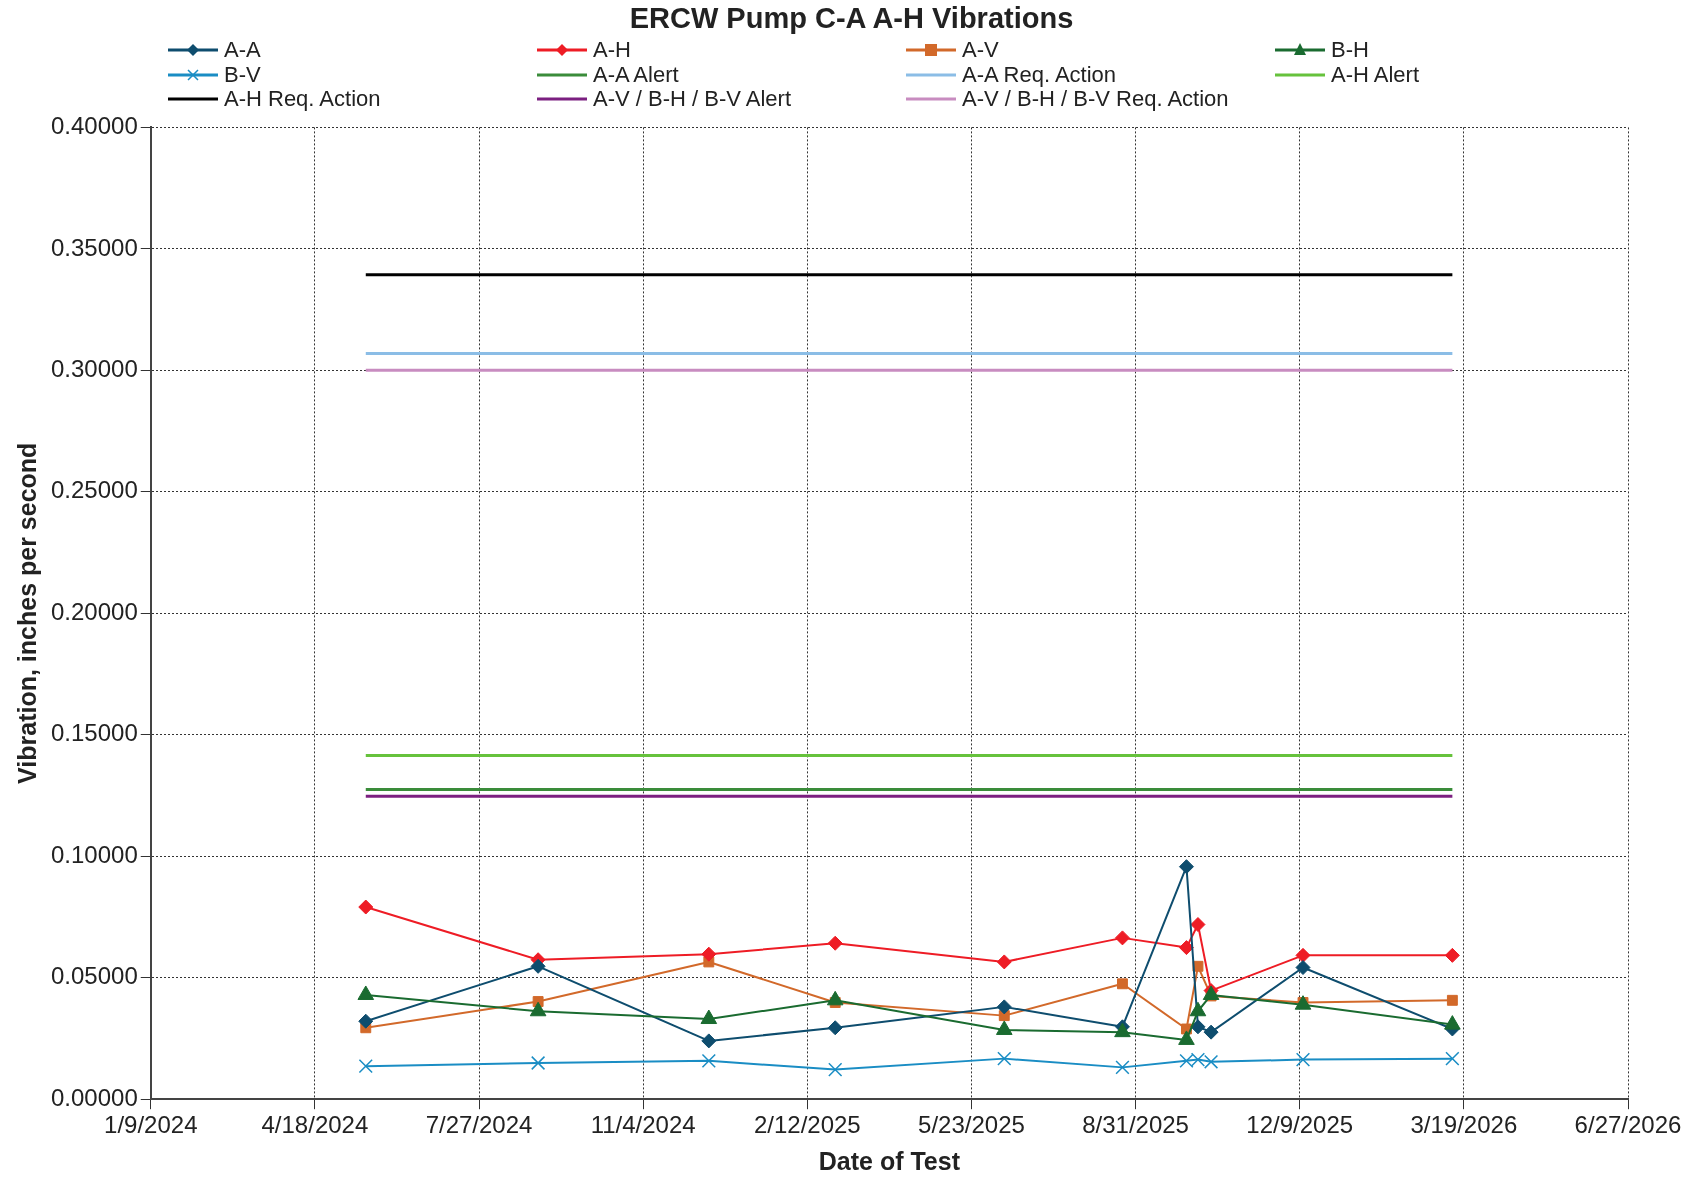  I want to click on legend-label: A-A Req. Action, so click(1039, 74).